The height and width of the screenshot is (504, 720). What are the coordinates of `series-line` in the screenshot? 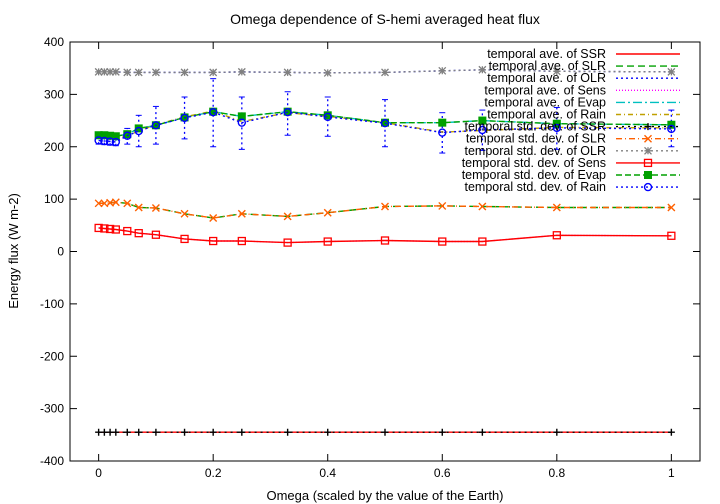 It's located at (385, 210).